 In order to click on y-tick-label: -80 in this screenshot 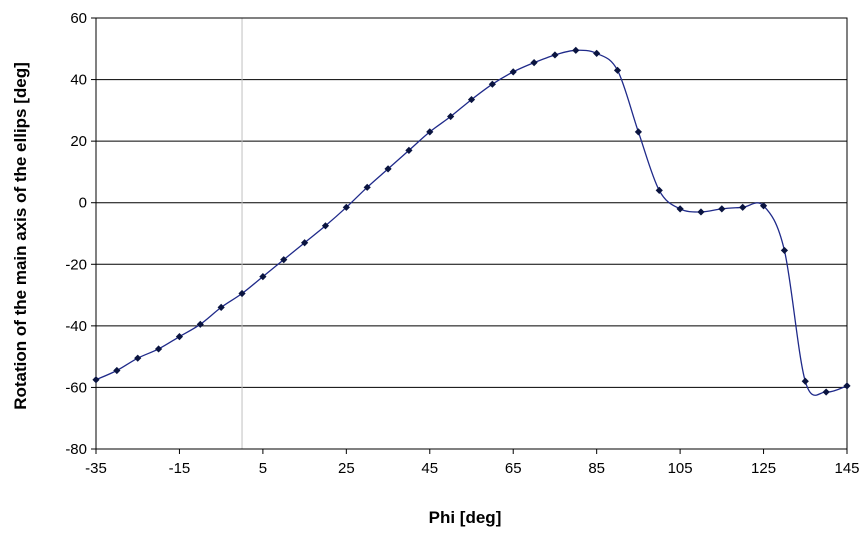, I will do `click(76, 449)`.